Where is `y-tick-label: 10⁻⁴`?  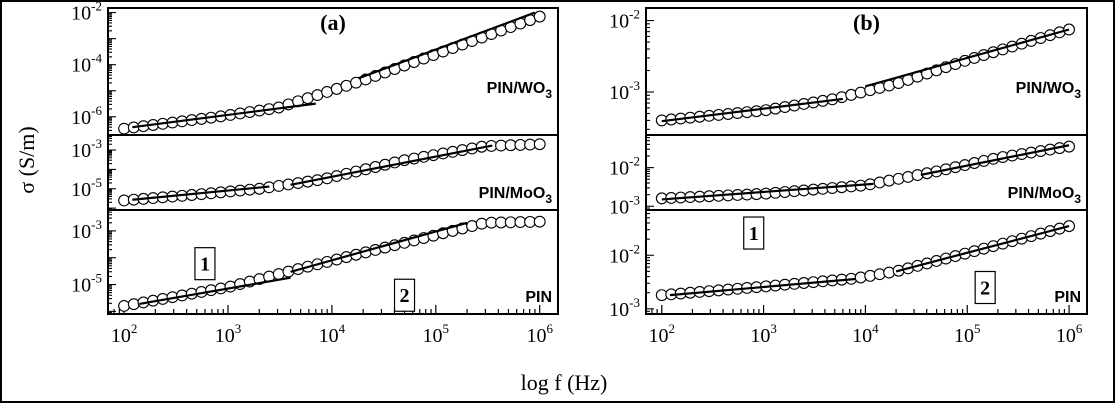 y-tick-label: 10⁻⁴ is located at coordinates (86, 64).